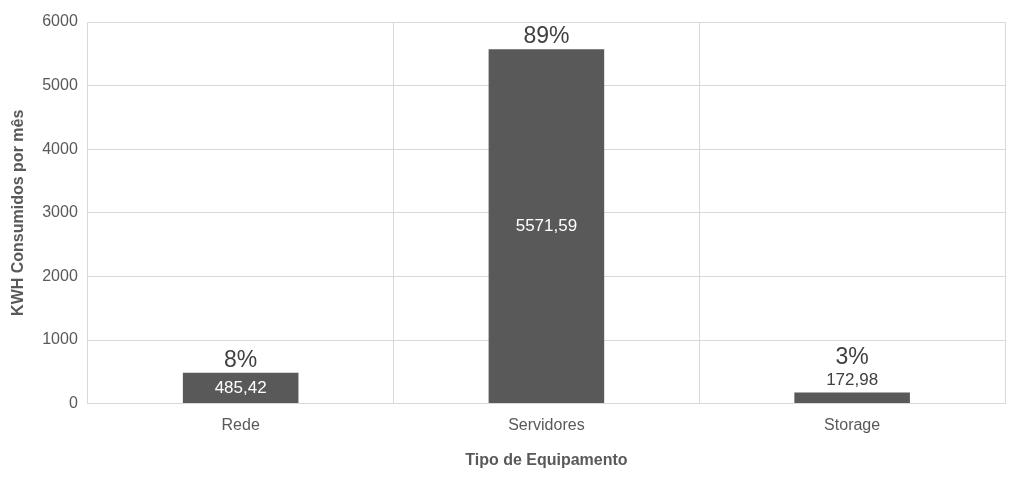  What do you see at coordinates (852, 424) in the screenshot?
I see `x-tick-label: Storage` at bounding box center [852, 424].